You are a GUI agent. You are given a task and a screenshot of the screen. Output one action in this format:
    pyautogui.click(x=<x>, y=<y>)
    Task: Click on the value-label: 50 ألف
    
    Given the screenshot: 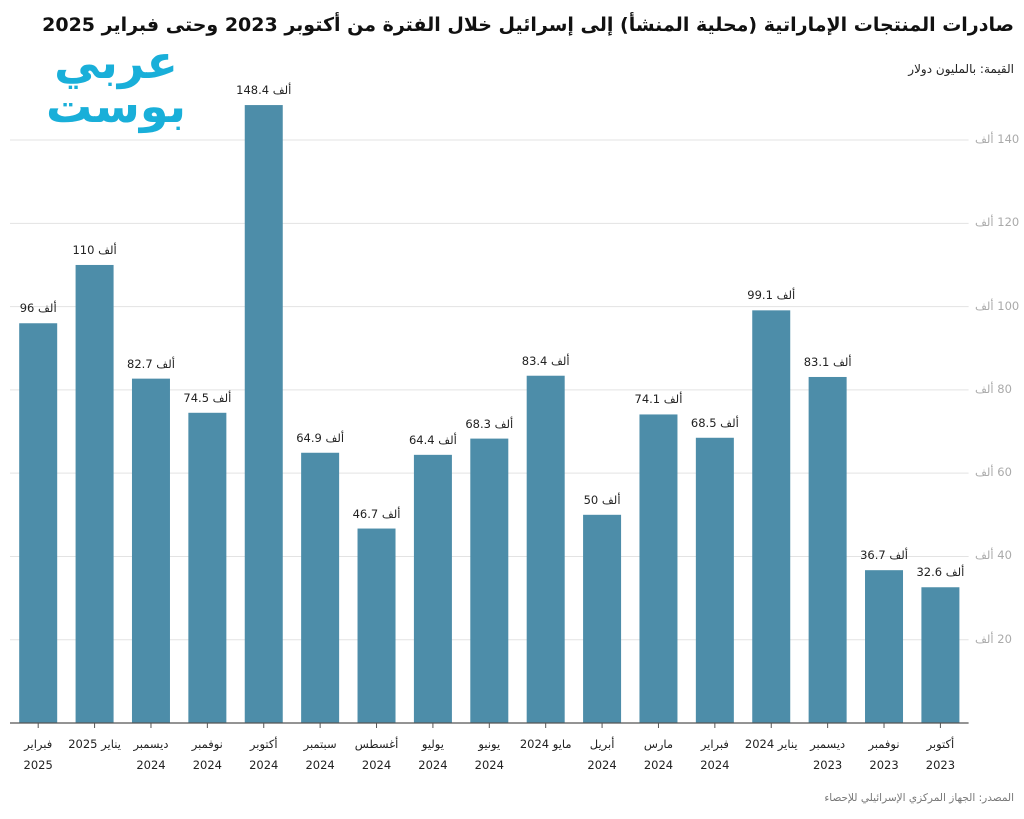 What is the action you would take?
    pyautogui.click(x=602, y=499)
    